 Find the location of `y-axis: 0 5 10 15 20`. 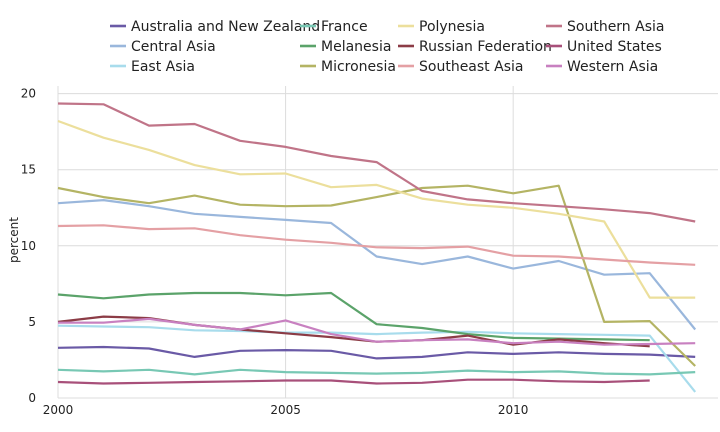

y-axis: 0 5 10 15 20 is located at coordinates (28, 246).